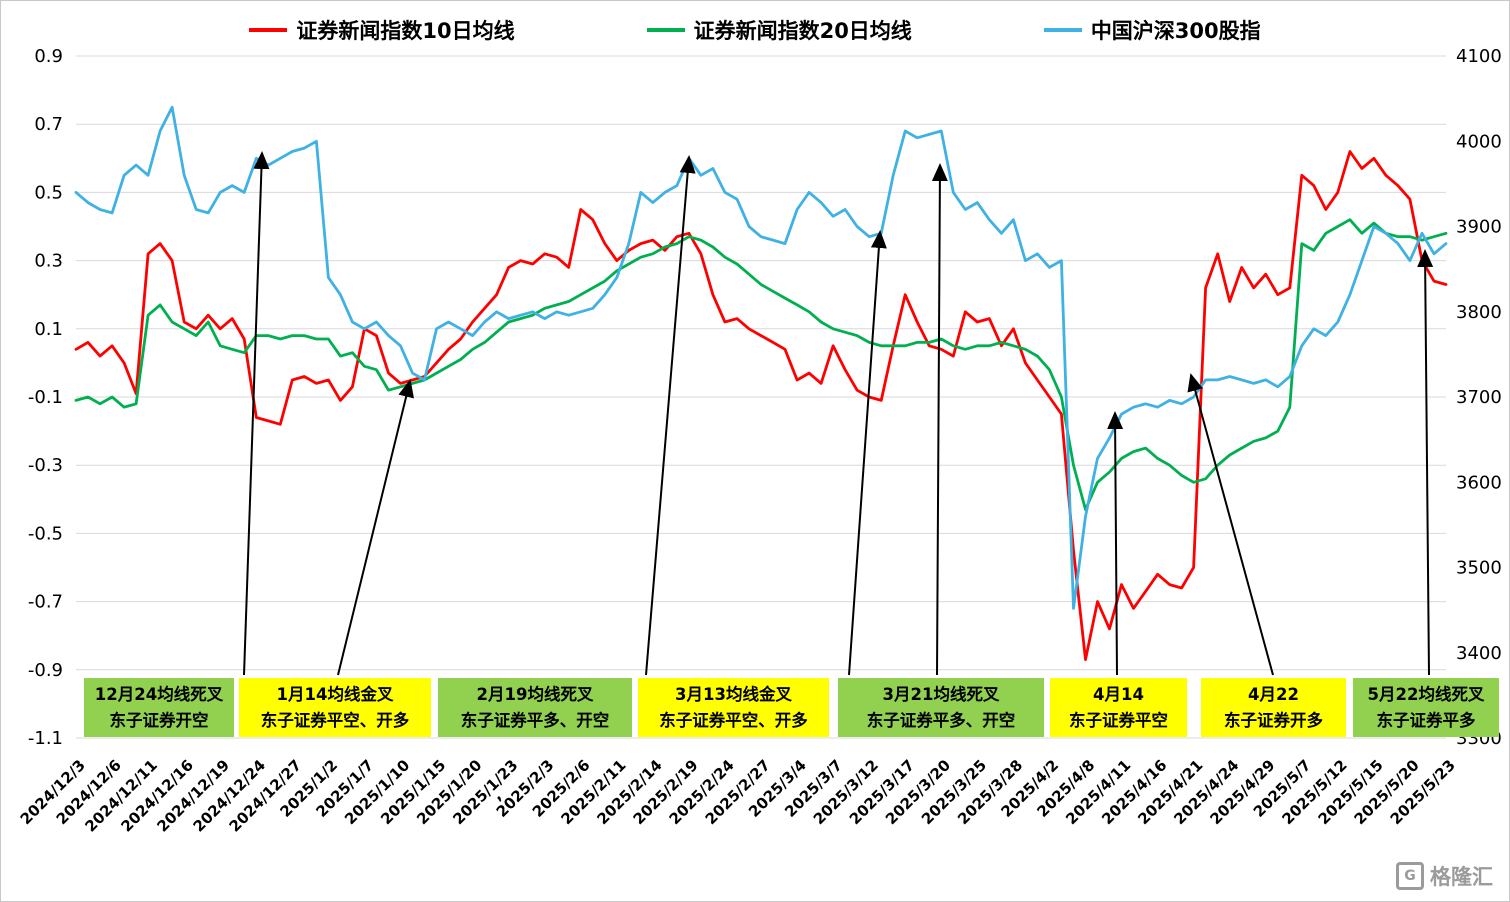 The height and width of the screenshot is (902, 1510). What do you see at coordinates (1062, 30) in the screenshot?
I see `legend-swatch-blue` at bounding box center [1062, 30].